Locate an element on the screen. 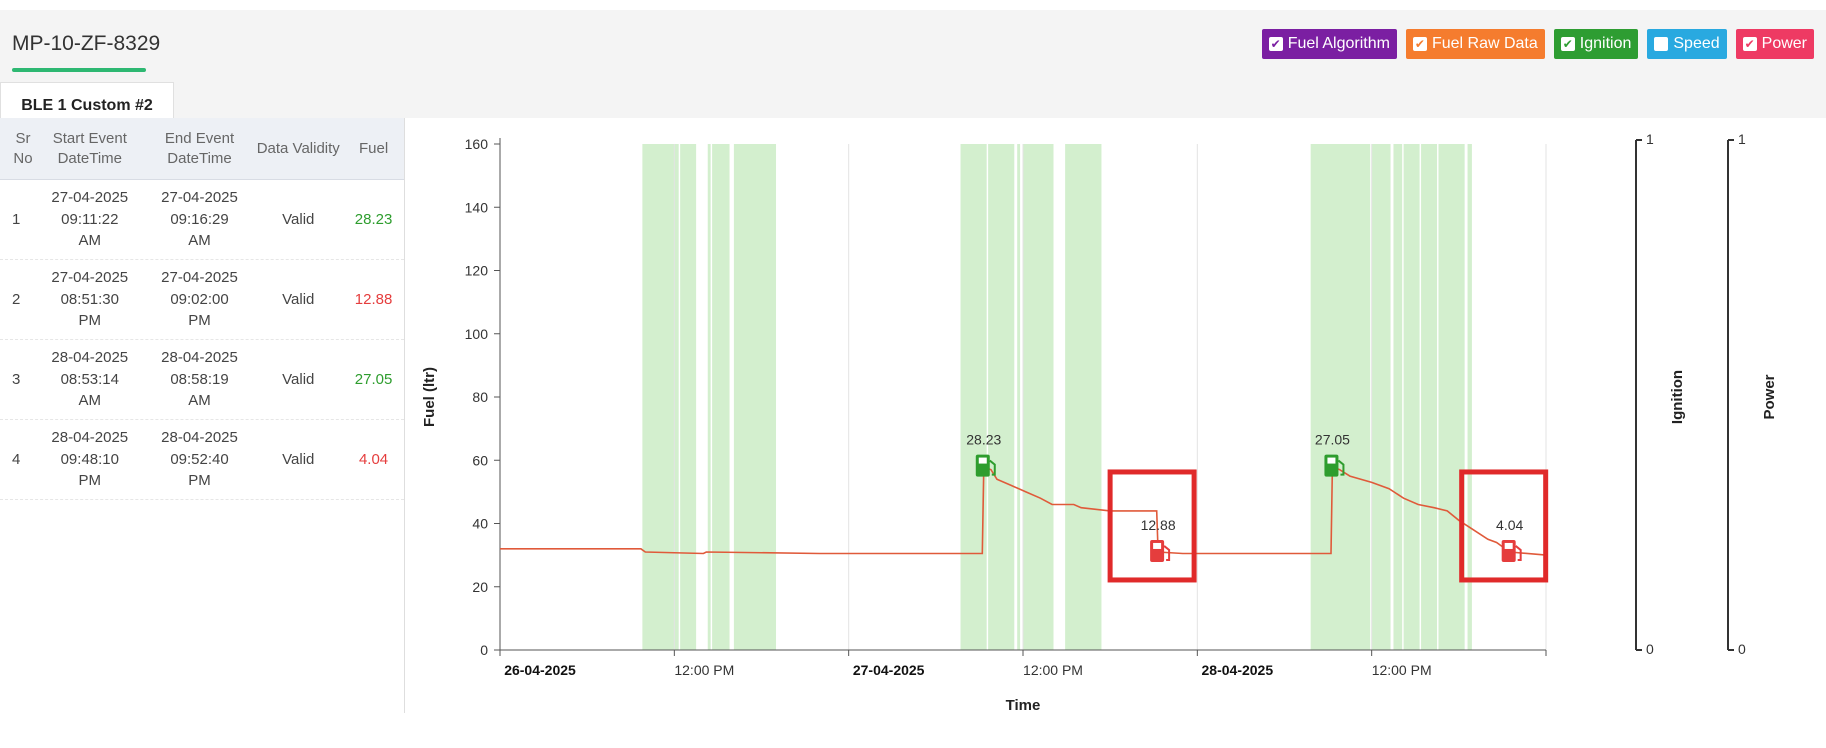  y-tick-label: 80 is located at coordinates (480, 397).